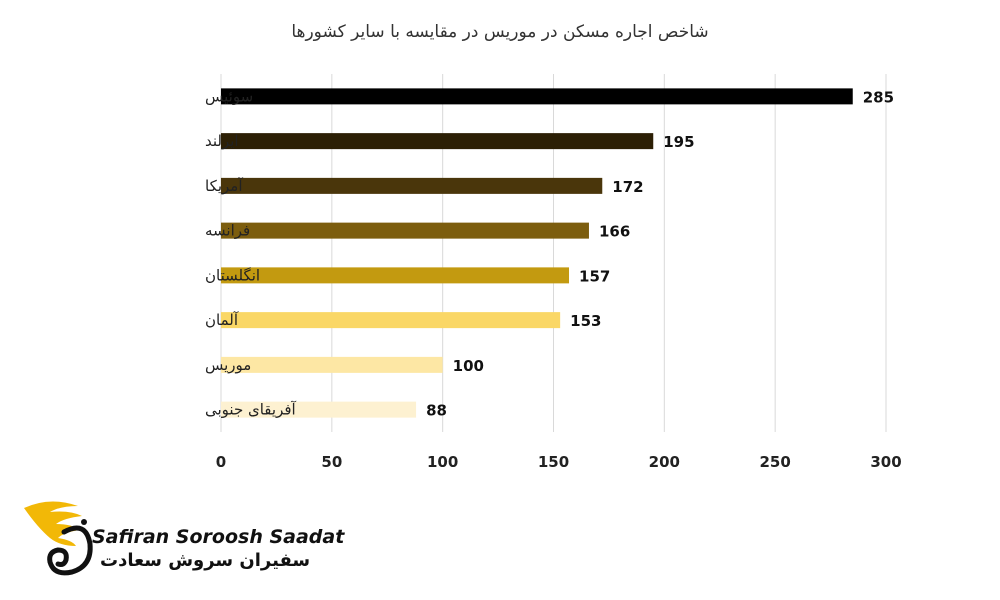 The image size is (1000, 600). Describe the element at coordinates (228, 365) in the screenshot. I see `category-label: موریس` at that location.